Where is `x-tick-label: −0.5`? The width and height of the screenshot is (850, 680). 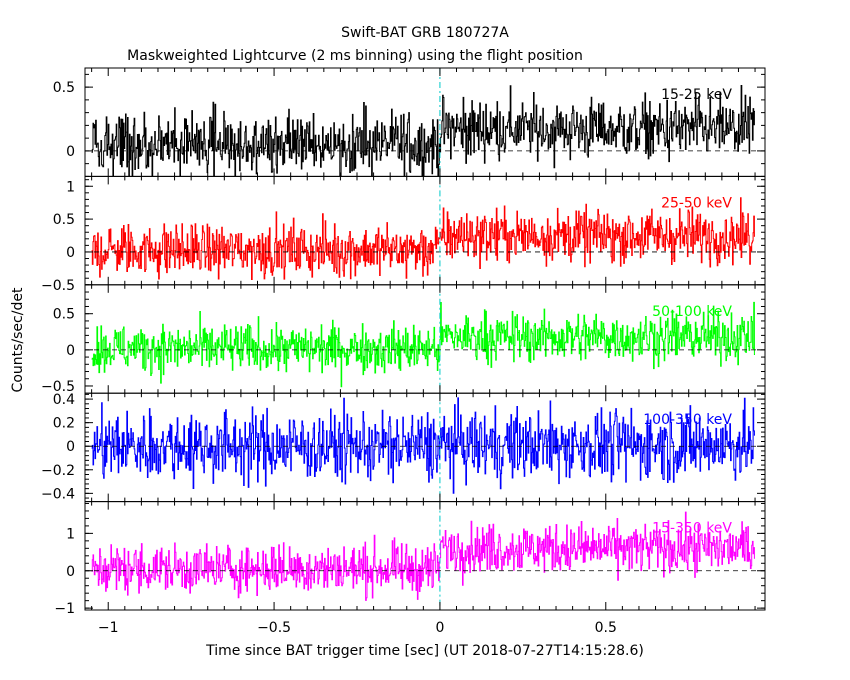 x-tick-label: −0.5 is located at coordinates (274, 628).